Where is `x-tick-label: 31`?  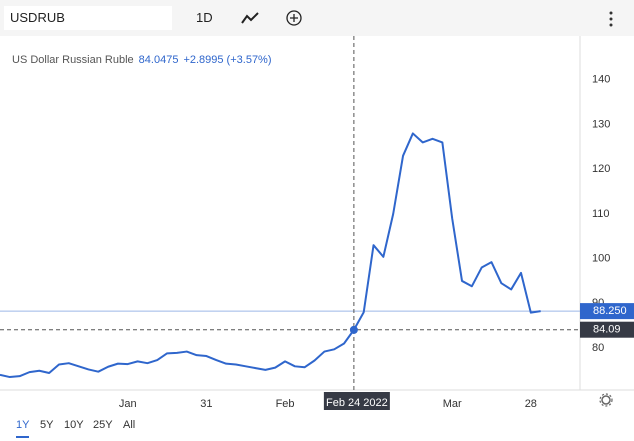 x-tick-label: 31 is located at coordinates (206, 404).